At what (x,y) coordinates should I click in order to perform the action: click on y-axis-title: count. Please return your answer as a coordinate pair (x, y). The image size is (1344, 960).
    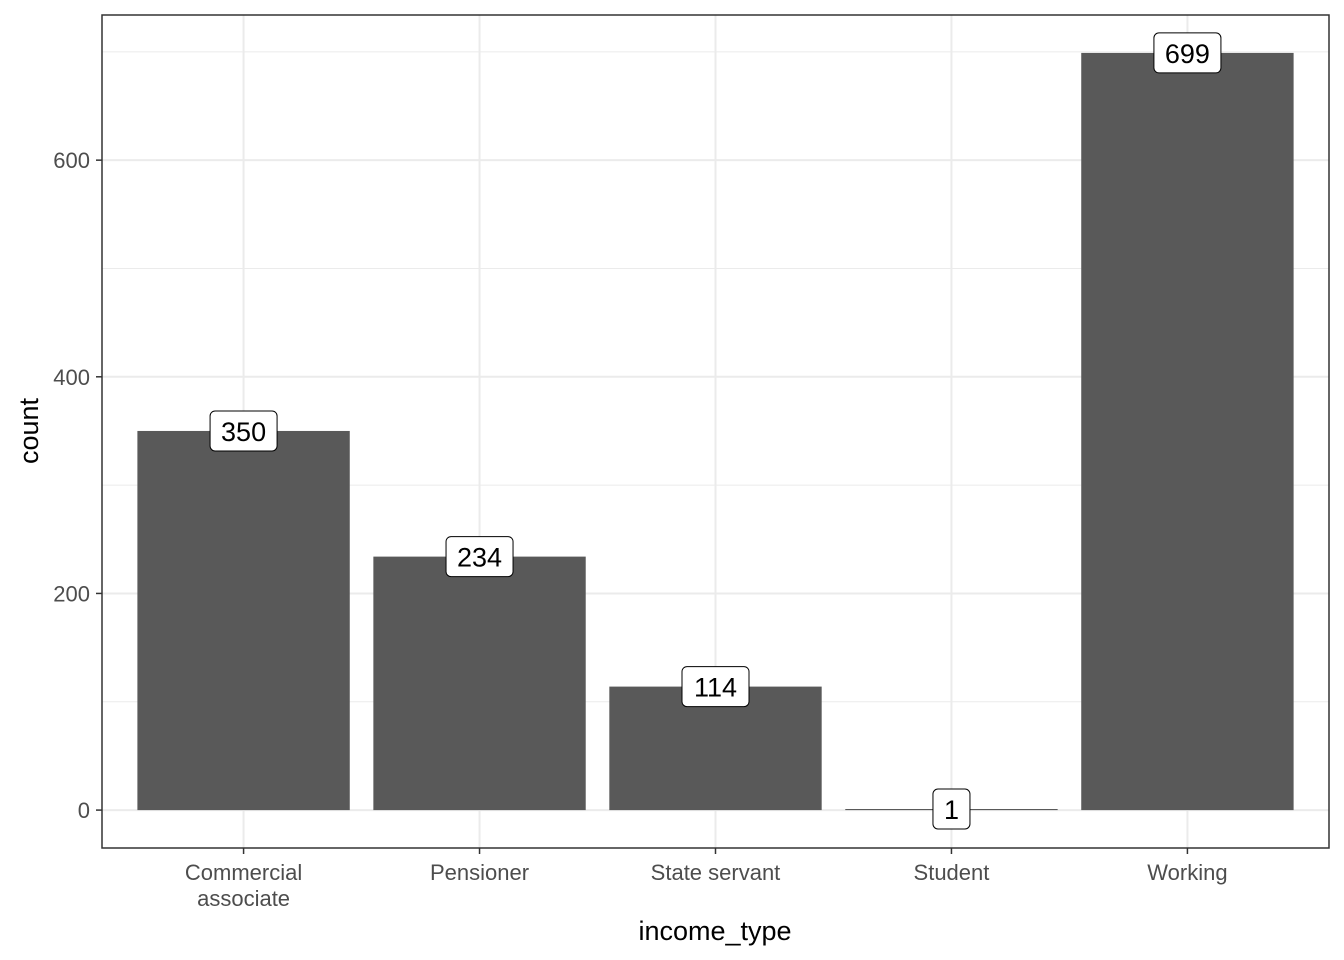
    Looking at the image, I should click on (29, 430).